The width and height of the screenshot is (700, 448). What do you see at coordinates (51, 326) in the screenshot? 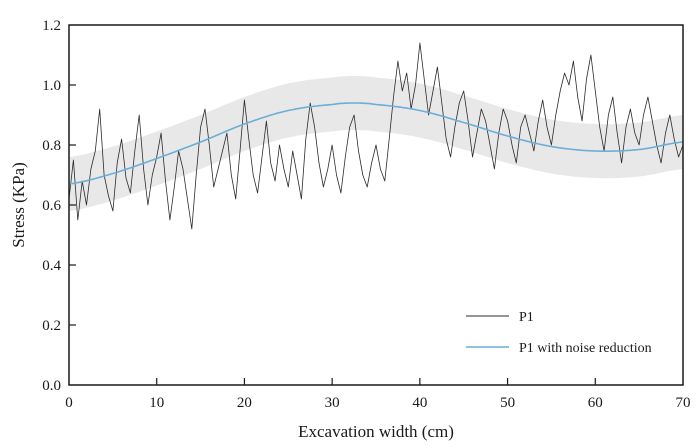
I see `y-tick-label: 0.2` at bounding box center [51, 326].